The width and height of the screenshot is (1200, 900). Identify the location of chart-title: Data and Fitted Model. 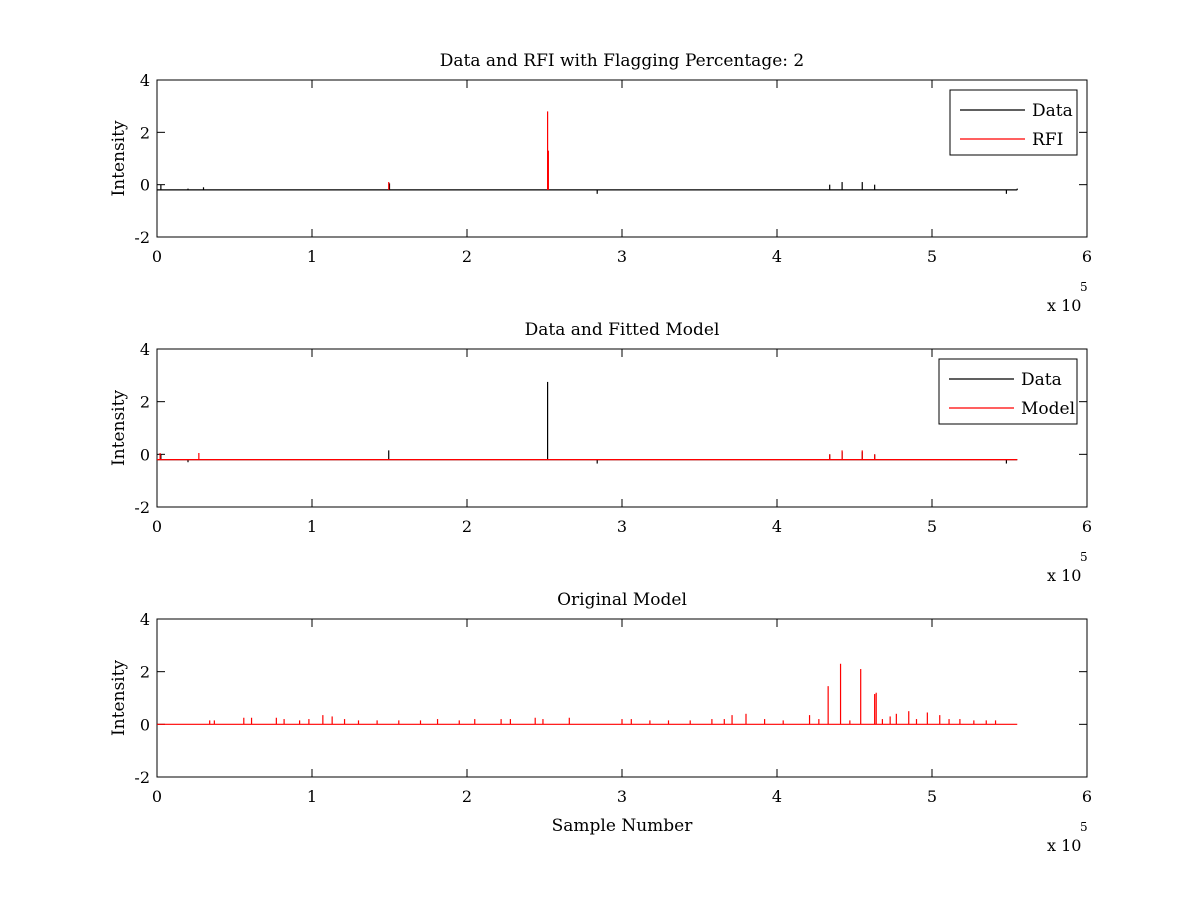
(622, 330).